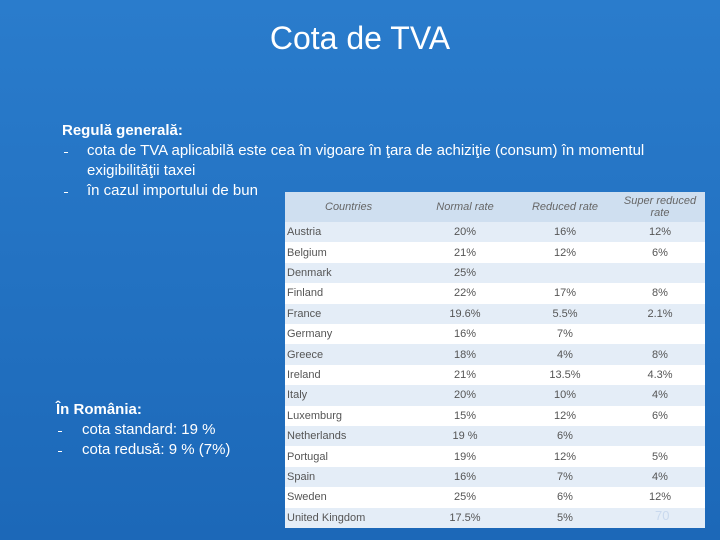 This screenshot has height=540, width=720. I want to click on rate-cell: 18%, so click(465, 354).